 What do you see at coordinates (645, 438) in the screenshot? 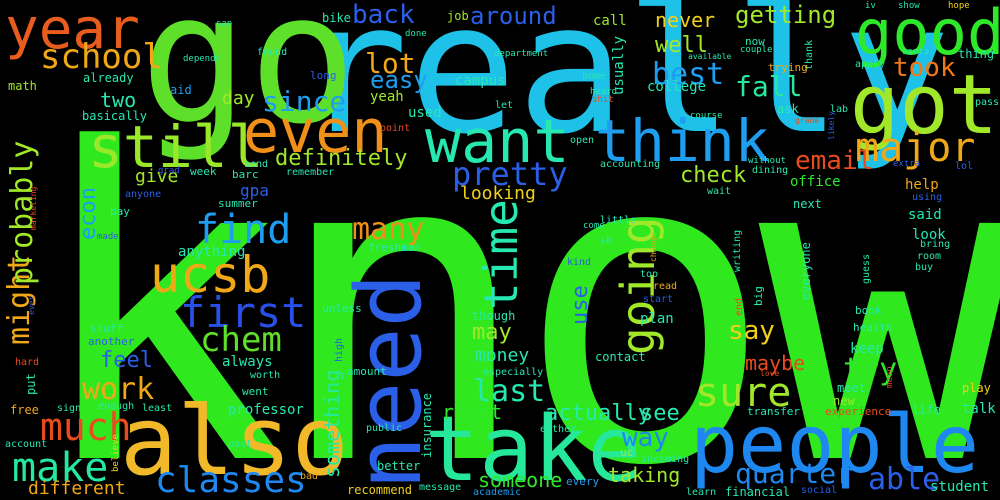
I see `word-way: way` at bounding box center [645, 438].